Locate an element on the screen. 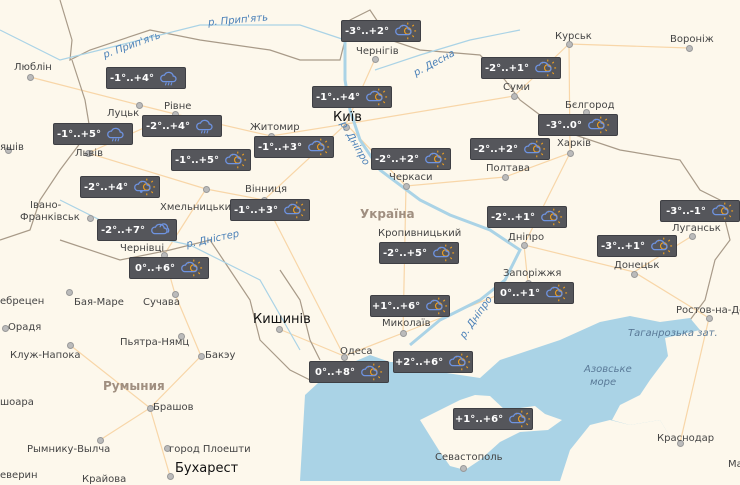  city-label: яшів is located at coordinates (12, 147).